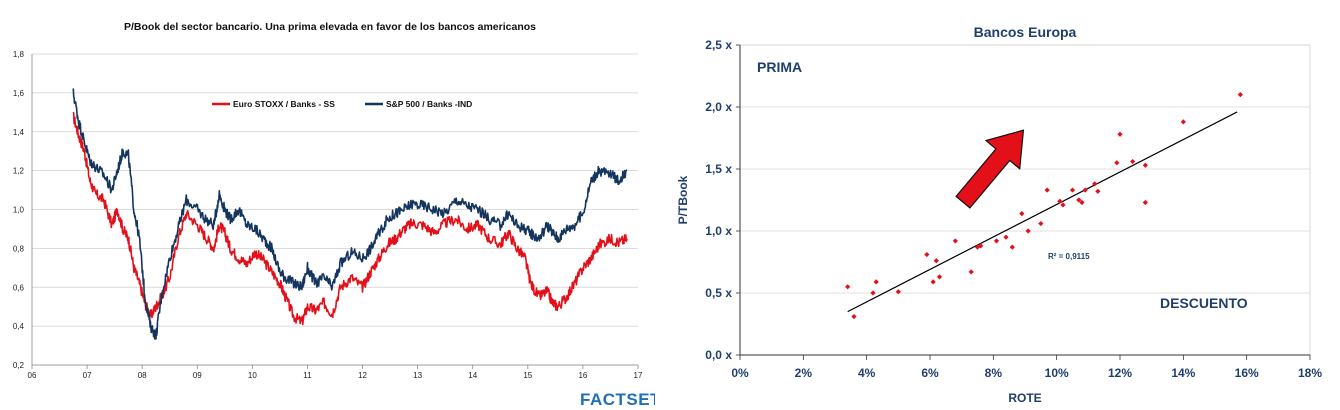 The height and width of the screenshot is (410, 1340). What do you see at coordinates (718, 293) in the screenshot?
I see `y-tick-label: 0,5 x` at bounding box center [718, 293].